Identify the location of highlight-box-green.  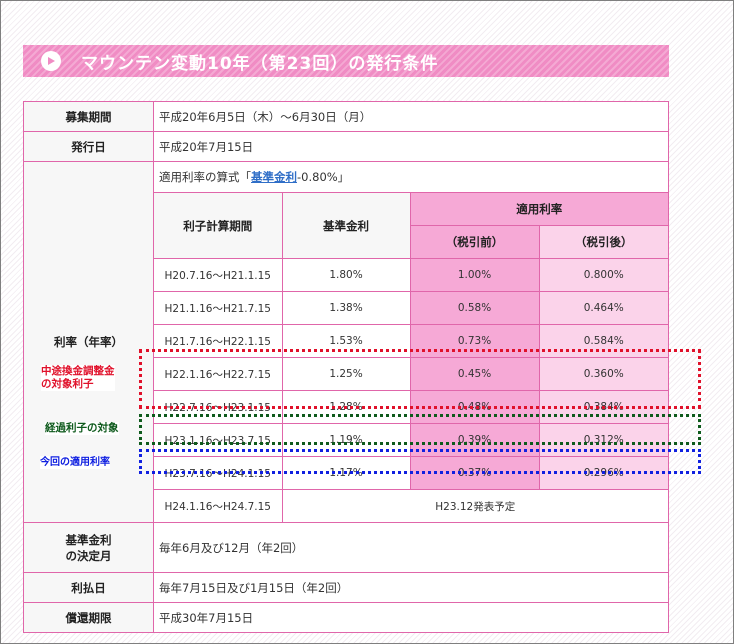
(420, 429).